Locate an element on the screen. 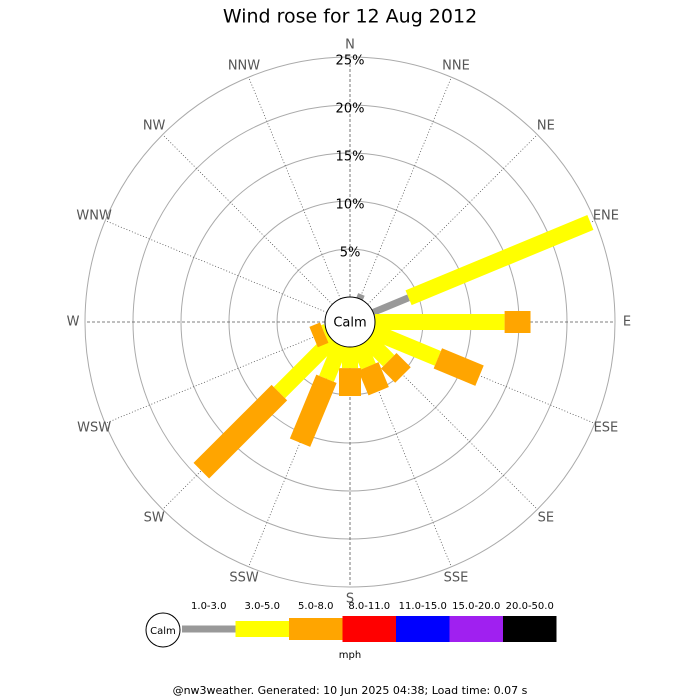 The height and width of the screenshot is (700, 700). calm-circle is located at coordinates (350, 322).